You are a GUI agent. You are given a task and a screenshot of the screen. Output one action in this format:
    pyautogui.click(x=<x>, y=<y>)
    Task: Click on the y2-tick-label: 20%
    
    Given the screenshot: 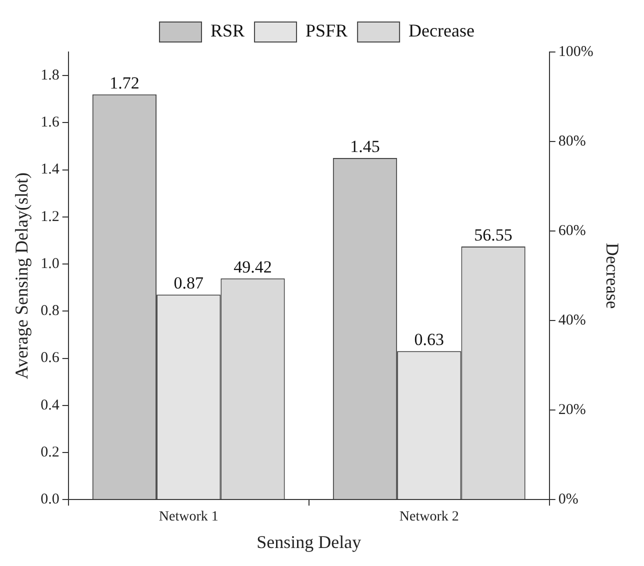 What is the action you would take?
    pyautogui.click(x=572, y=410)
    